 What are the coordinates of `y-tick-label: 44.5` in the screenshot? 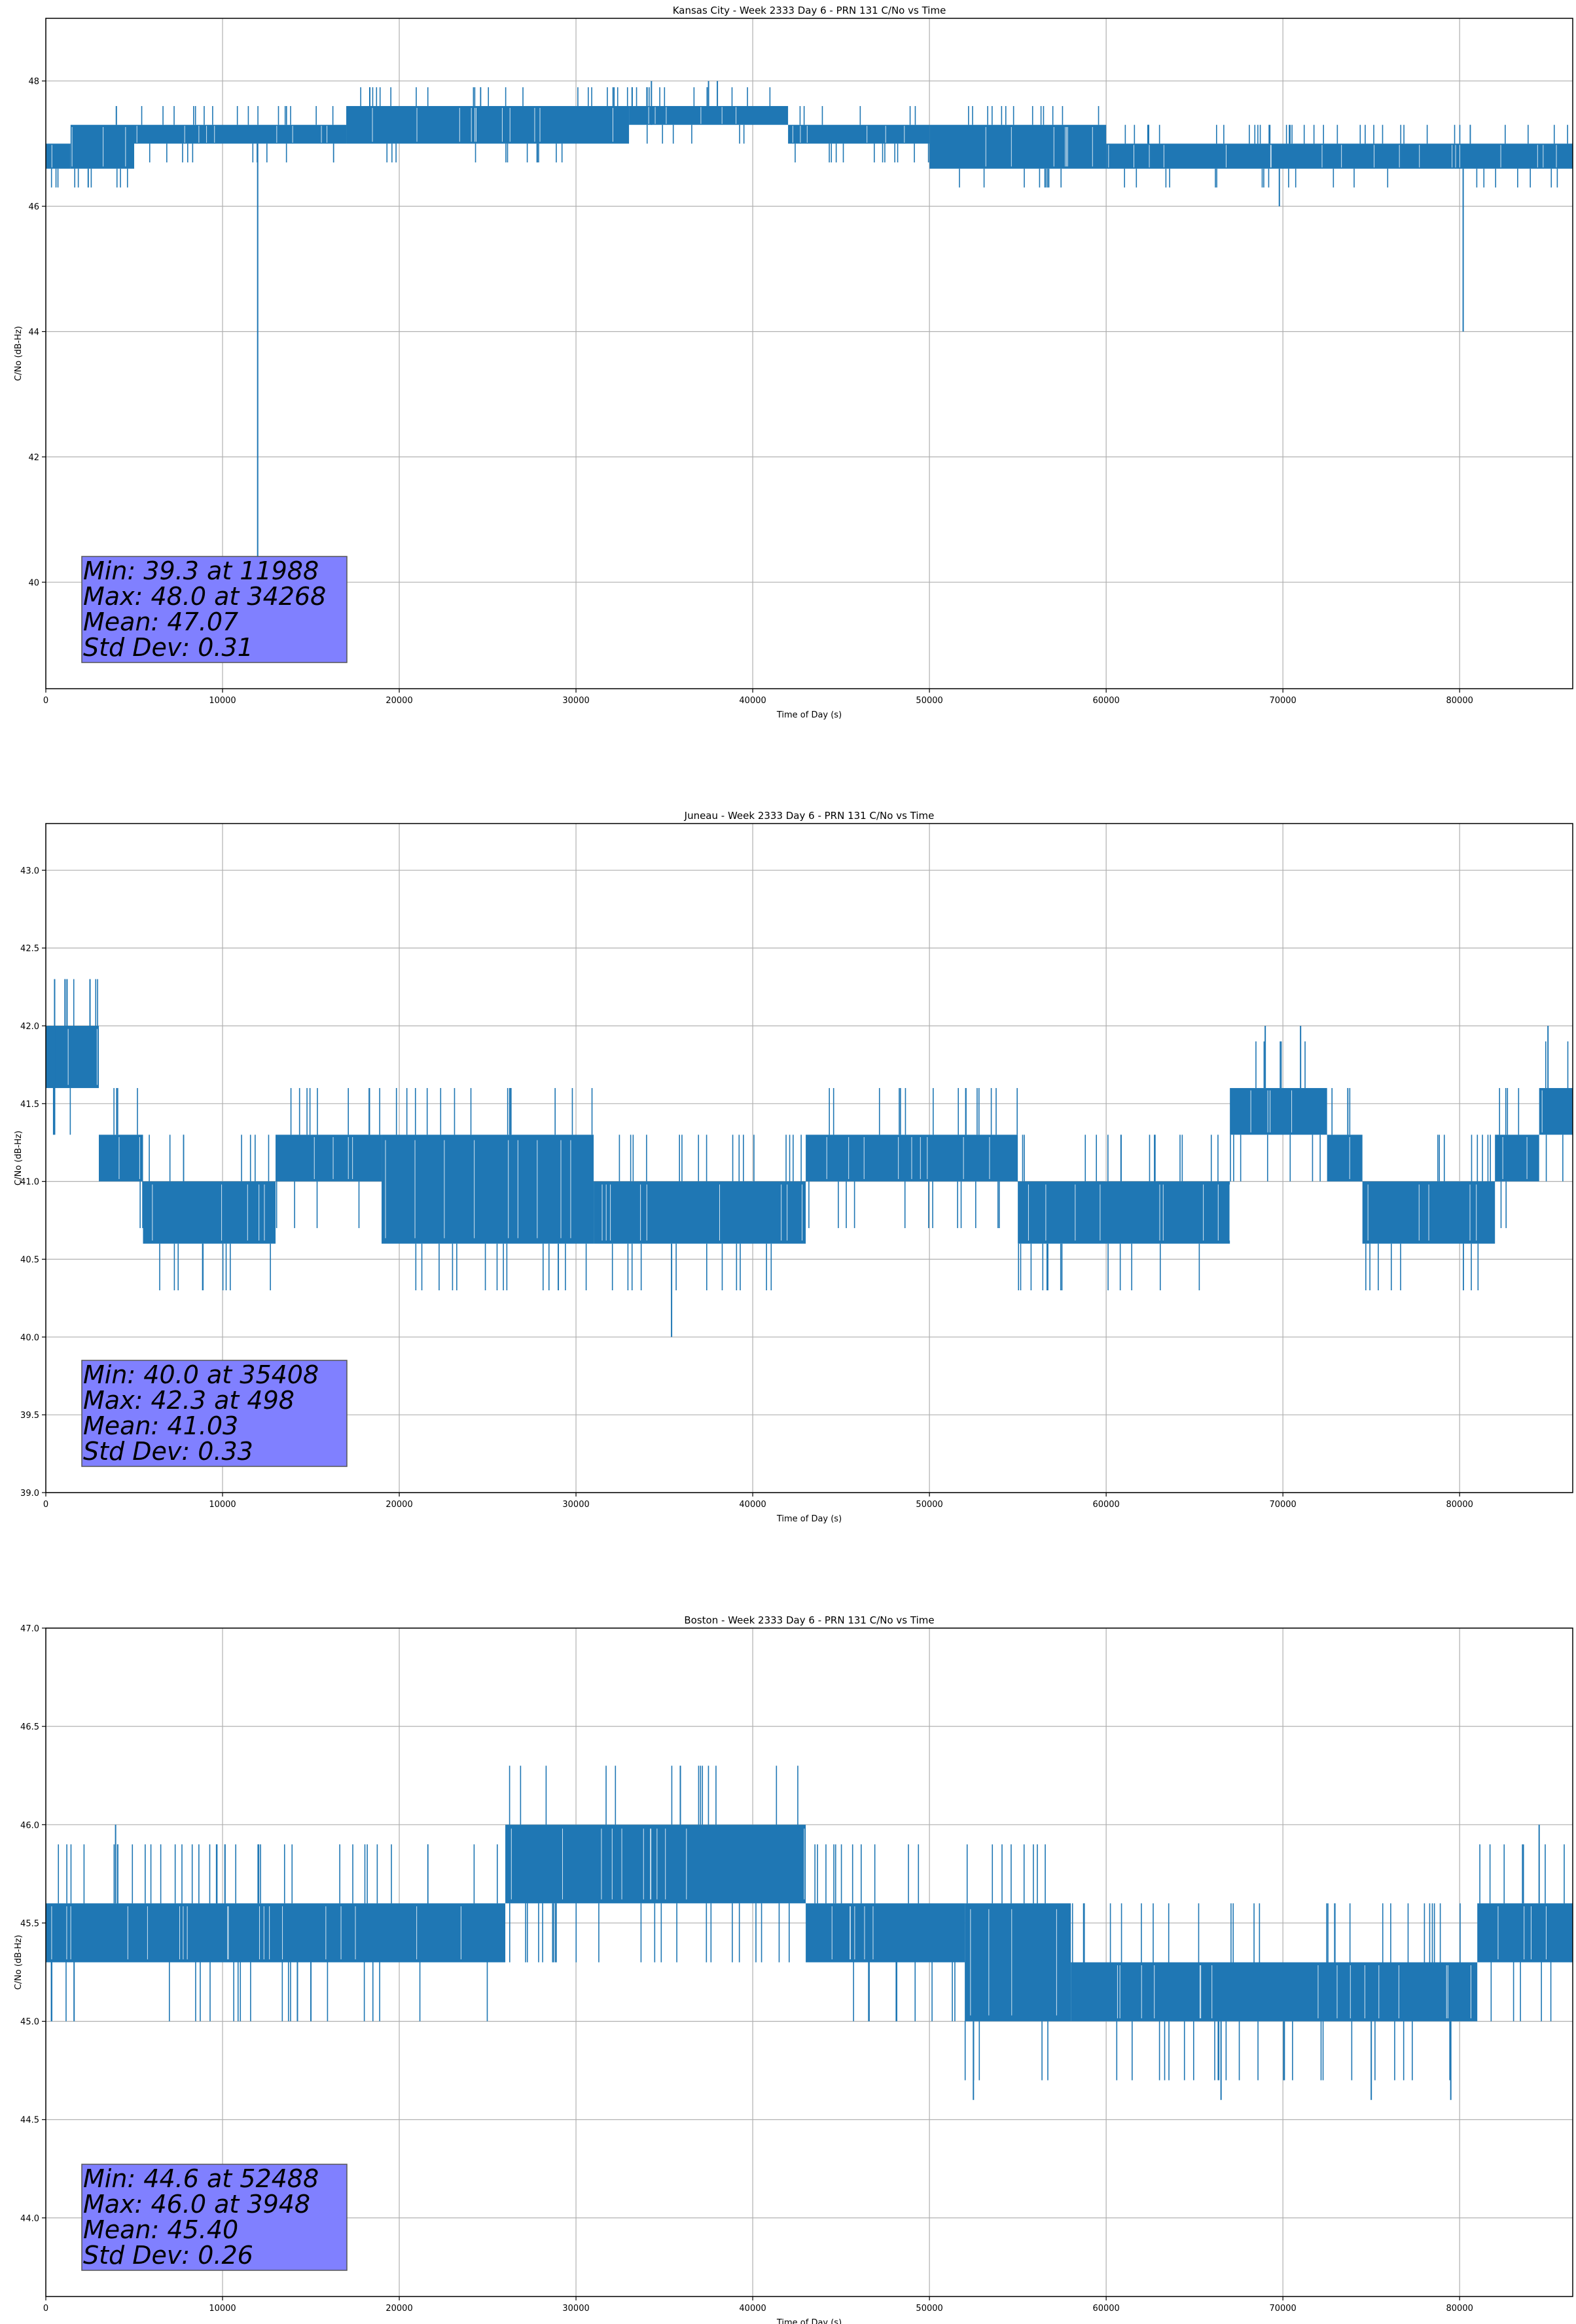 It's located at (29, 2121).